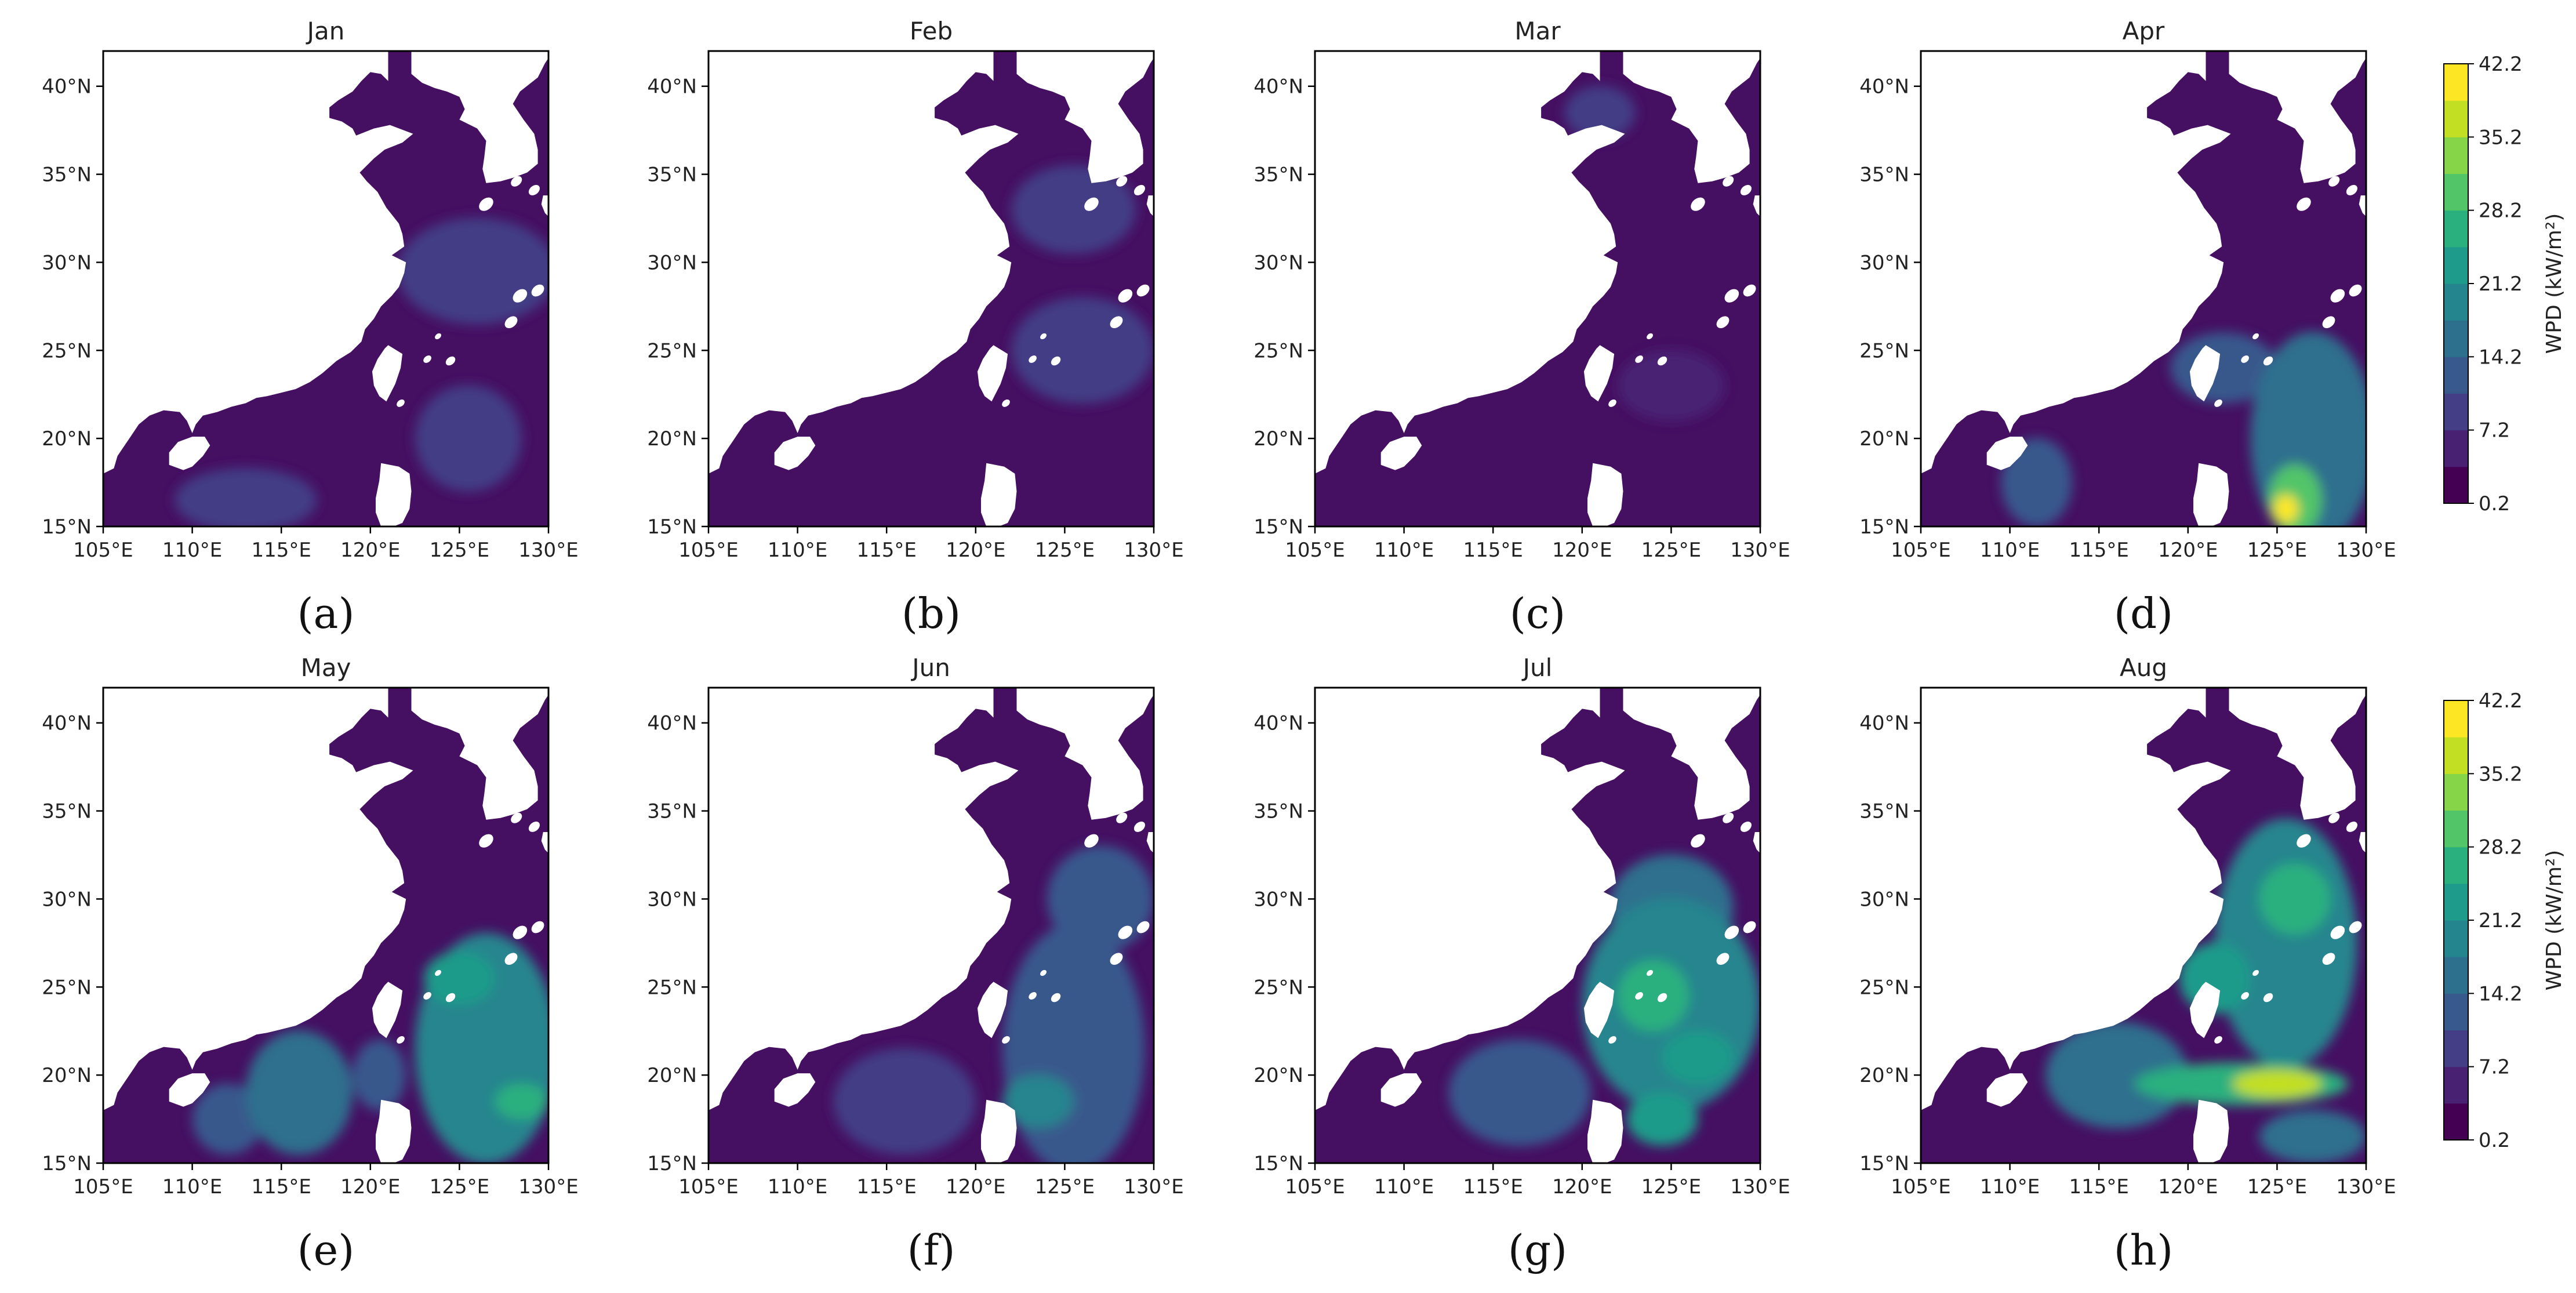 The height and width of the screenshot is (1293, 2576). Describe the element at coordinates (931, 613) in the screenshot. I see `panel-caption: (b)` at that location.